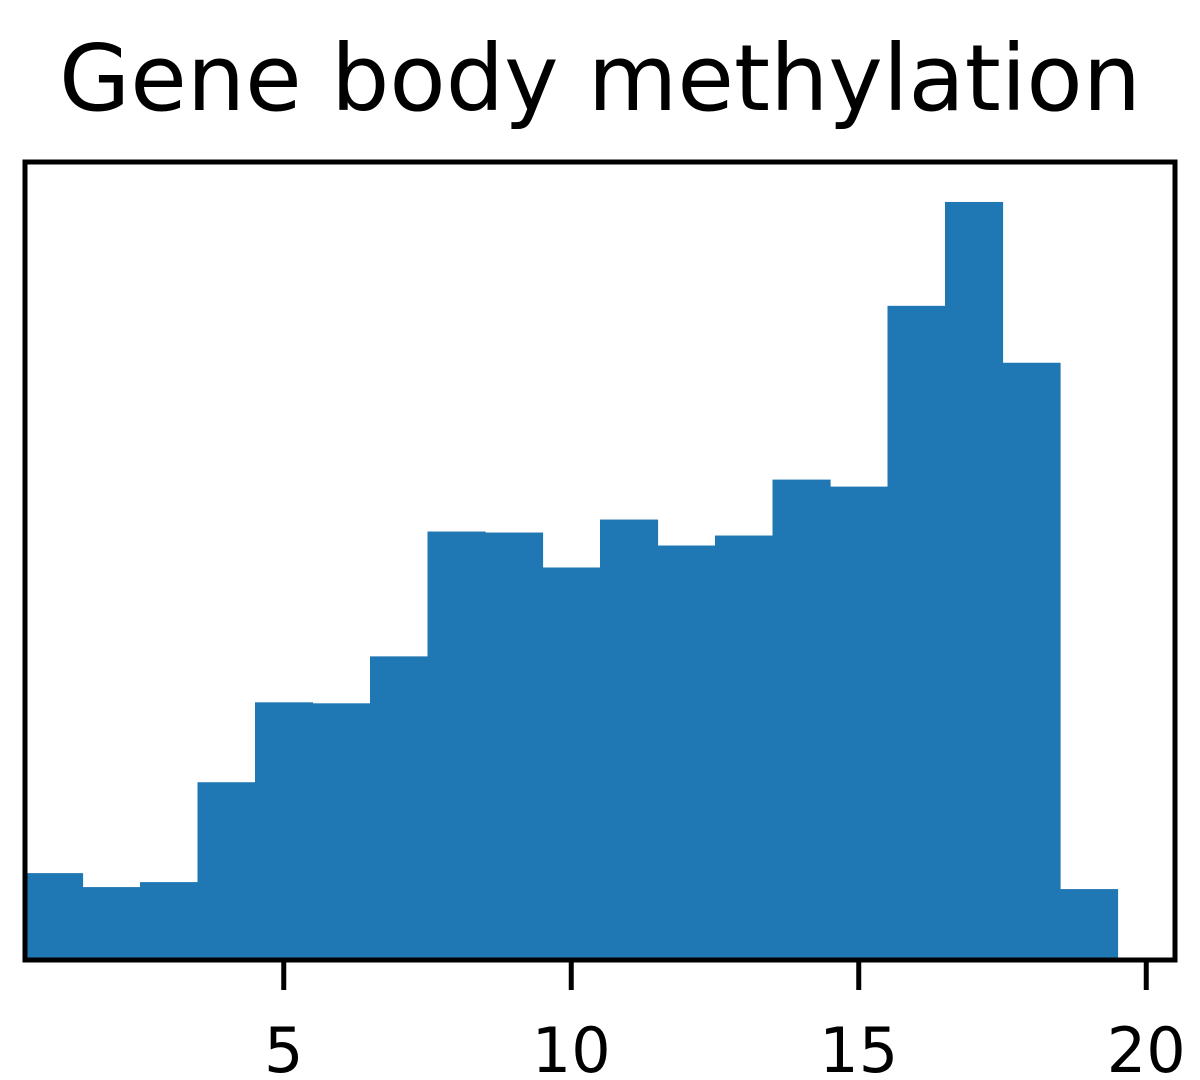  Describe the element at coordinates (600, 78) in the screenshot. I see `chart-title: Gene body methylation` at that location.